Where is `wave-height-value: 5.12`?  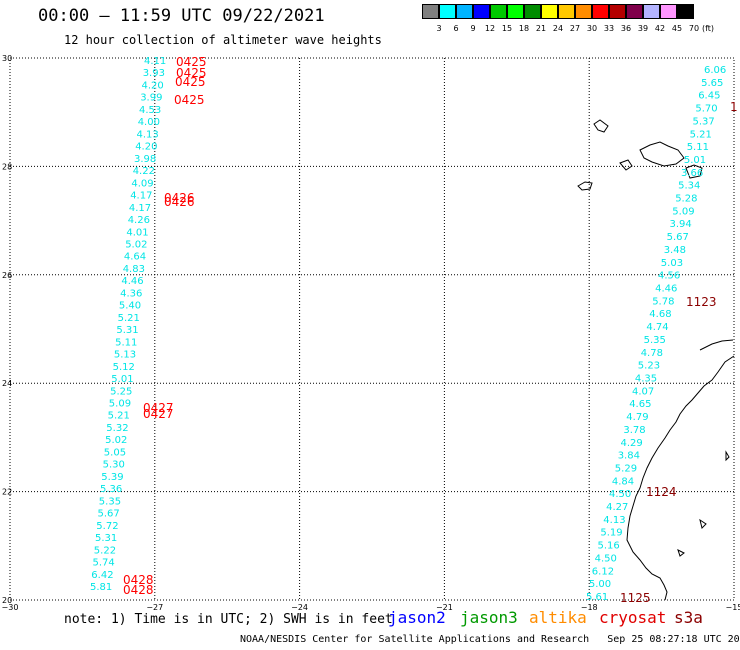
wave-height-value: 5.12 is located at coordinates (124, 367).